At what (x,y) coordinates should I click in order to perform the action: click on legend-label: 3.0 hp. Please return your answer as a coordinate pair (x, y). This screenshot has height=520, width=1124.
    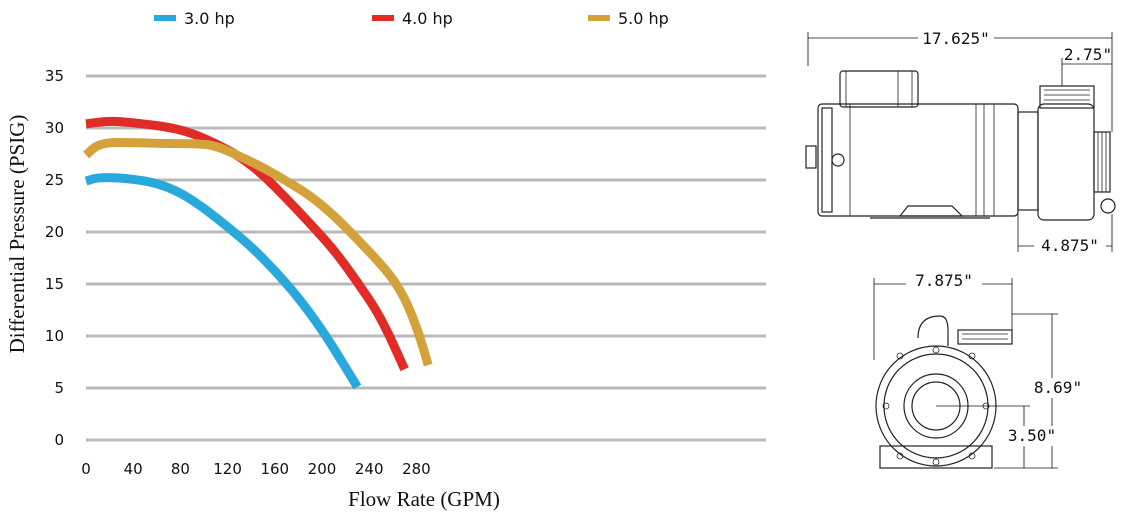
    Looking at the image, I should click on (209, 18).